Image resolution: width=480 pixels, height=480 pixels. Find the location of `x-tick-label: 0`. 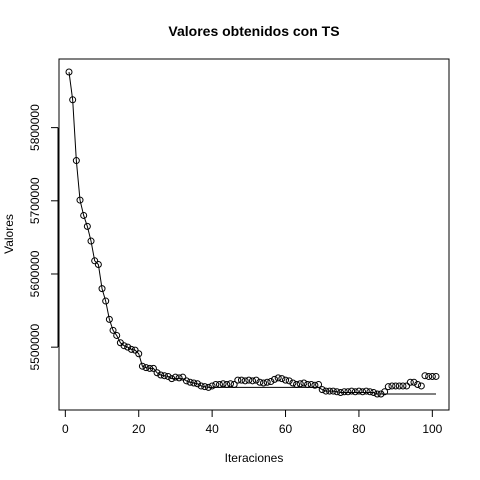

x-tick-label: 0 is located at coordinates (65, 429).